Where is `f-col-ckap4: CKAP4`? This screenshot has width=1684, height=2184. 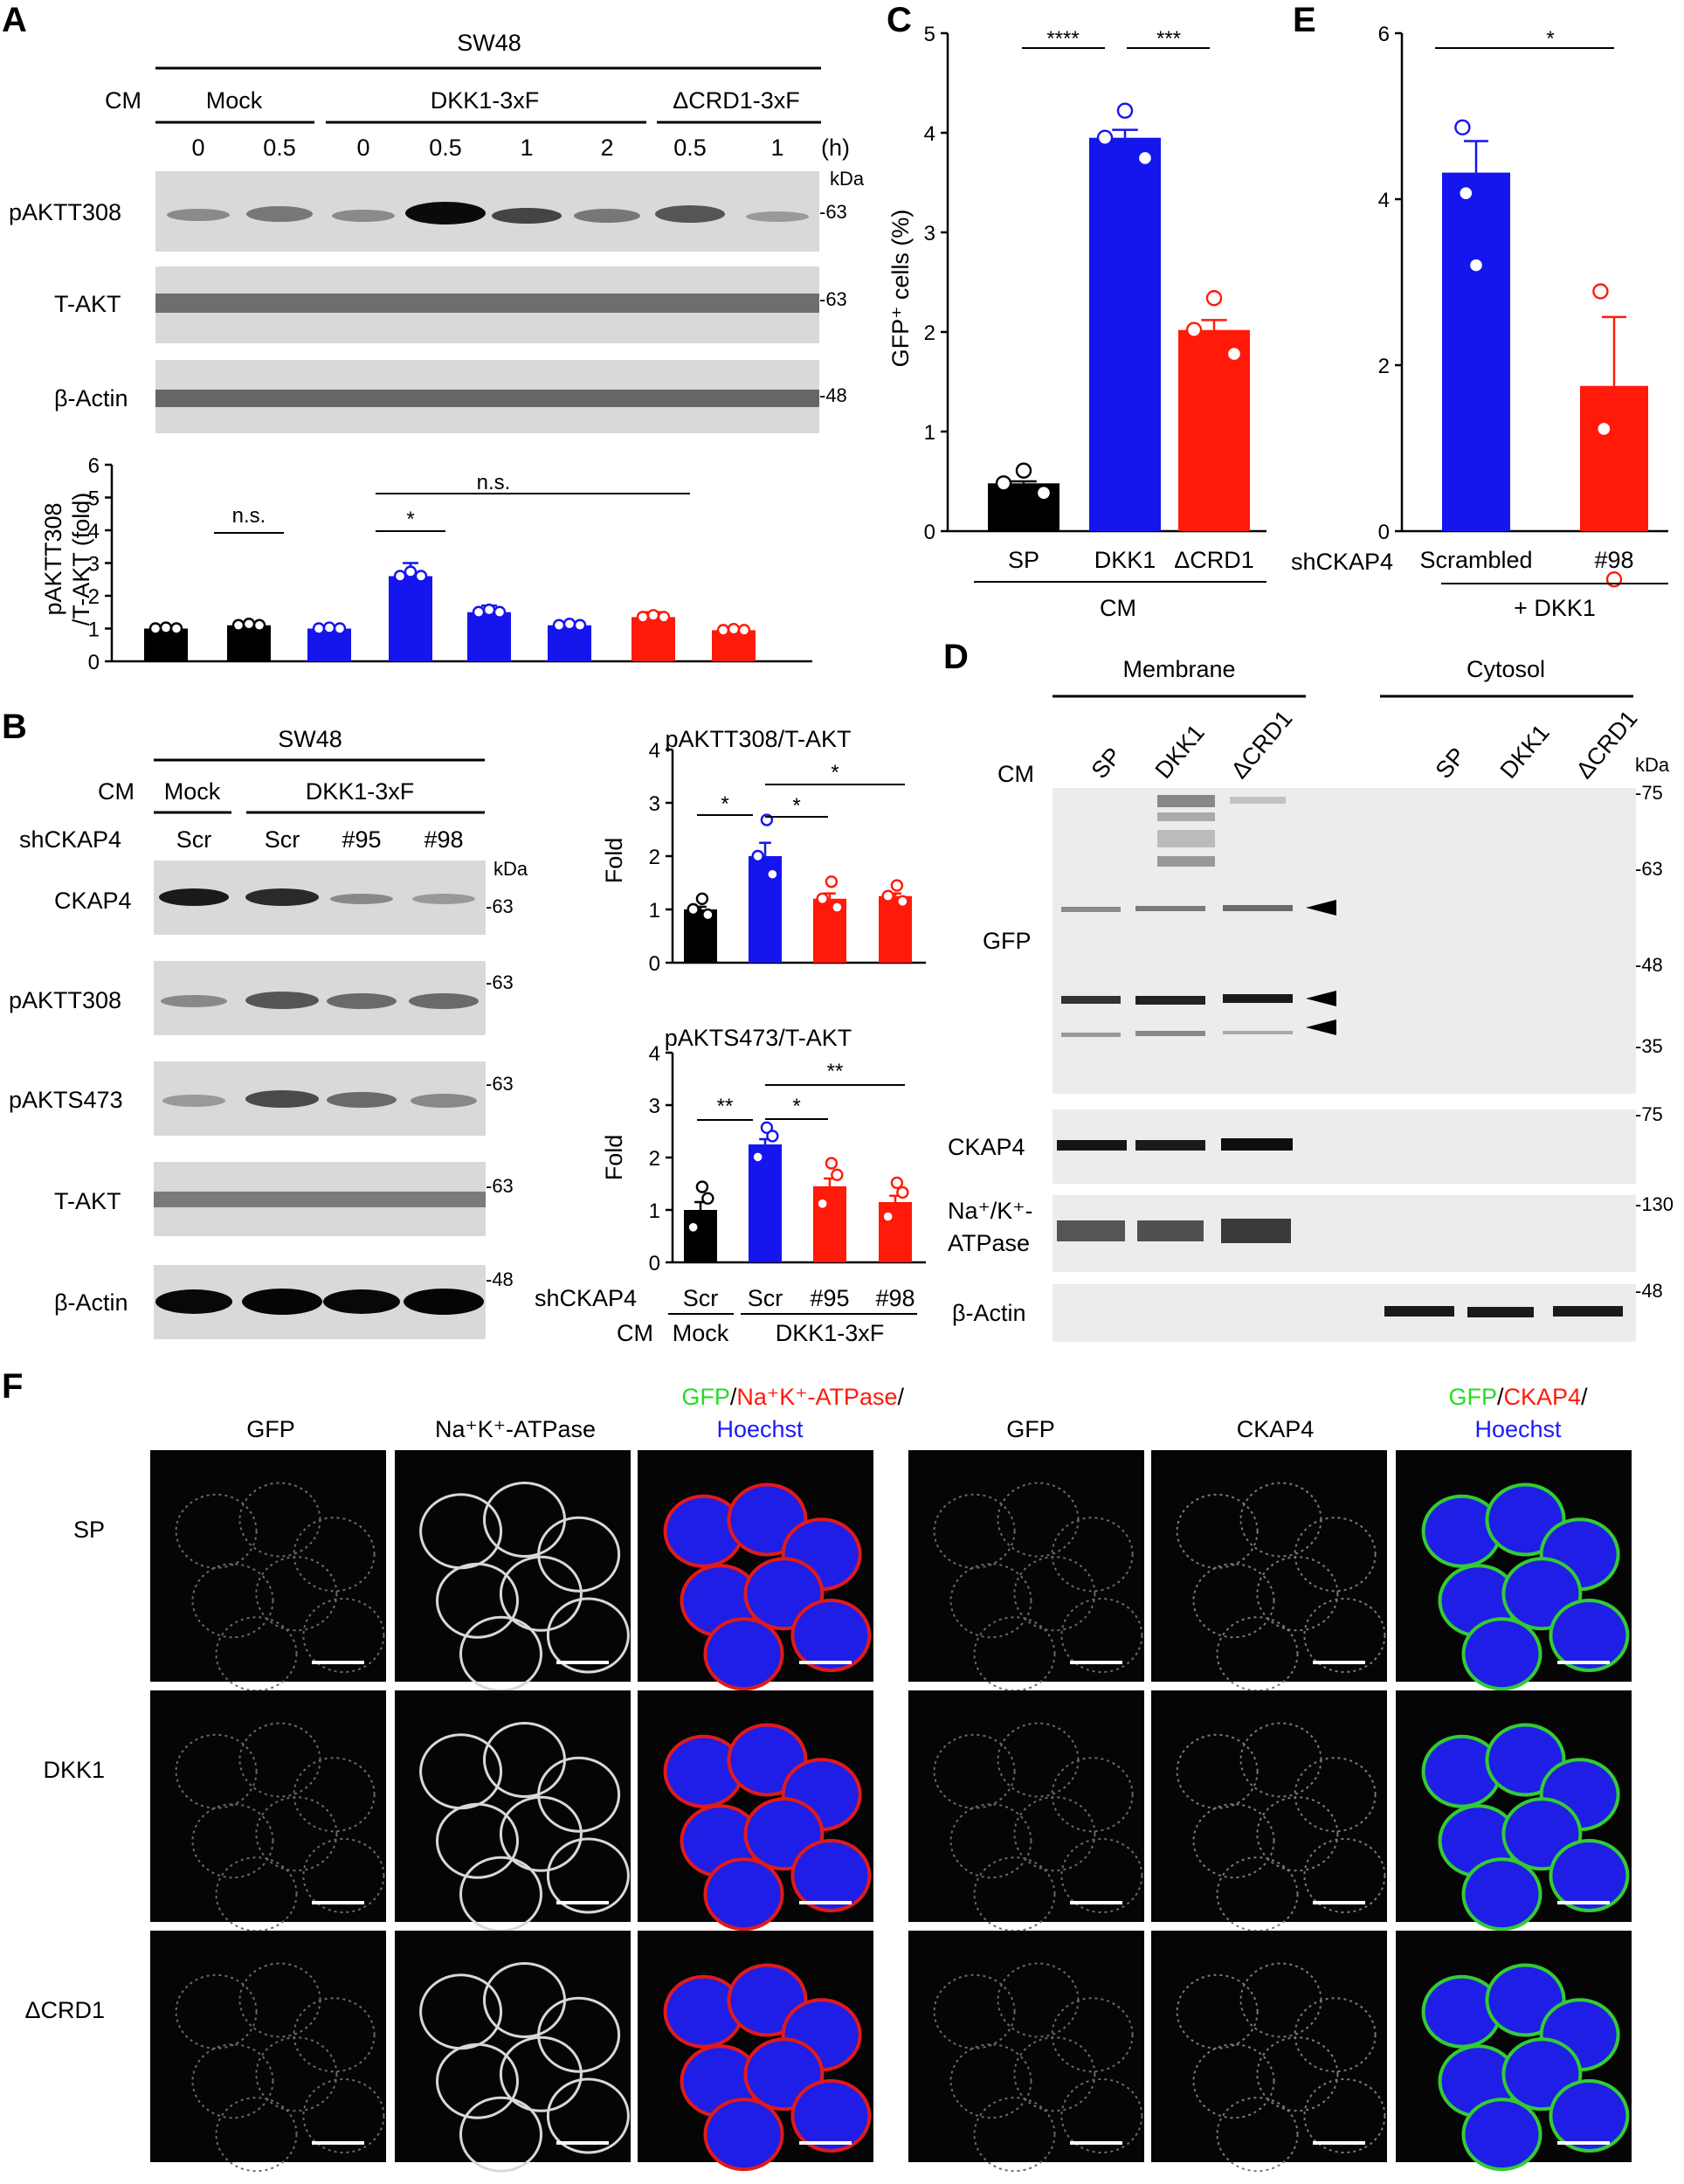
f-col-ckap4: CKAP4 is located at coordinates (1276, 1429).